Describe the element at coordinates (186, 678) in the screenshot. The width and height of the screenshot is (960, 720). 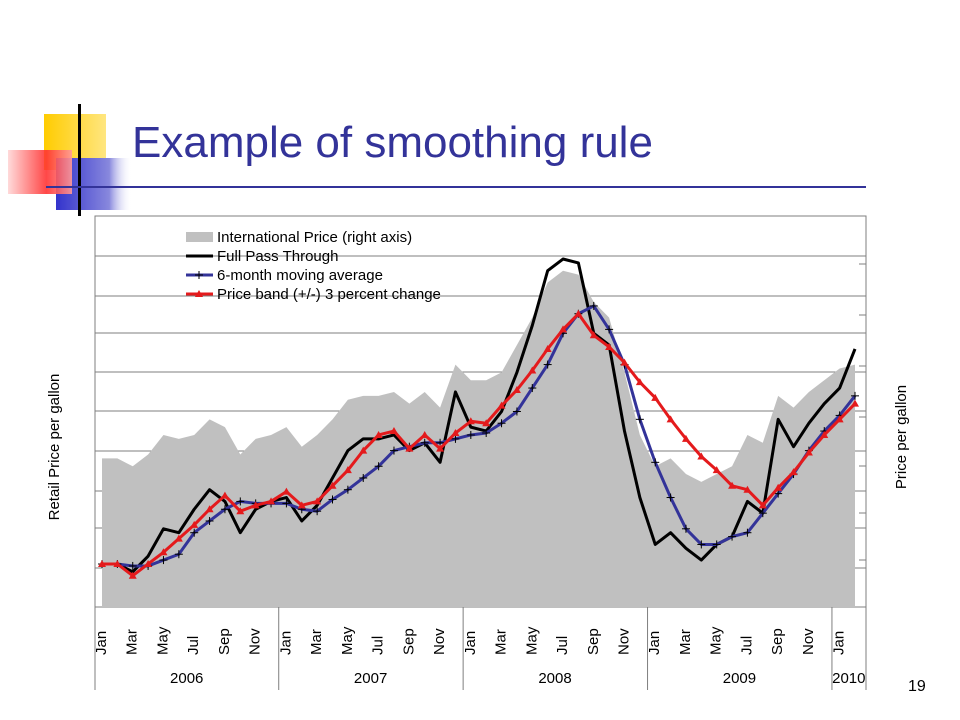
I see `year-label: 2006` at that location.